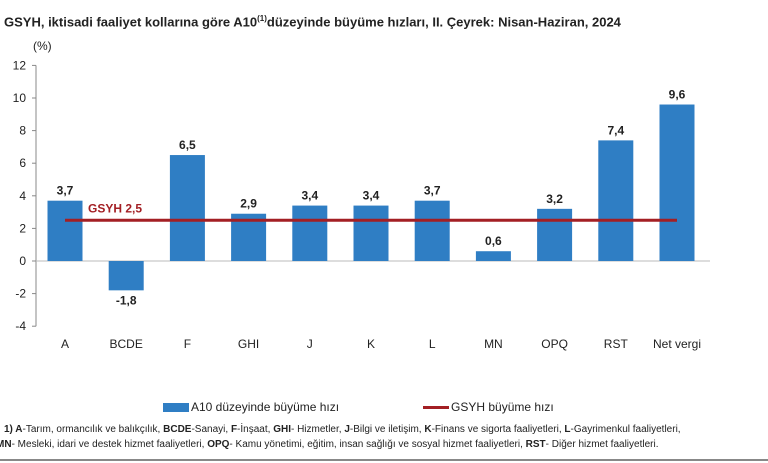  What do you see at coordinates (677, 183) in the screenshot?
I see `bar-net-vergi` at bounding box center [677, 183].